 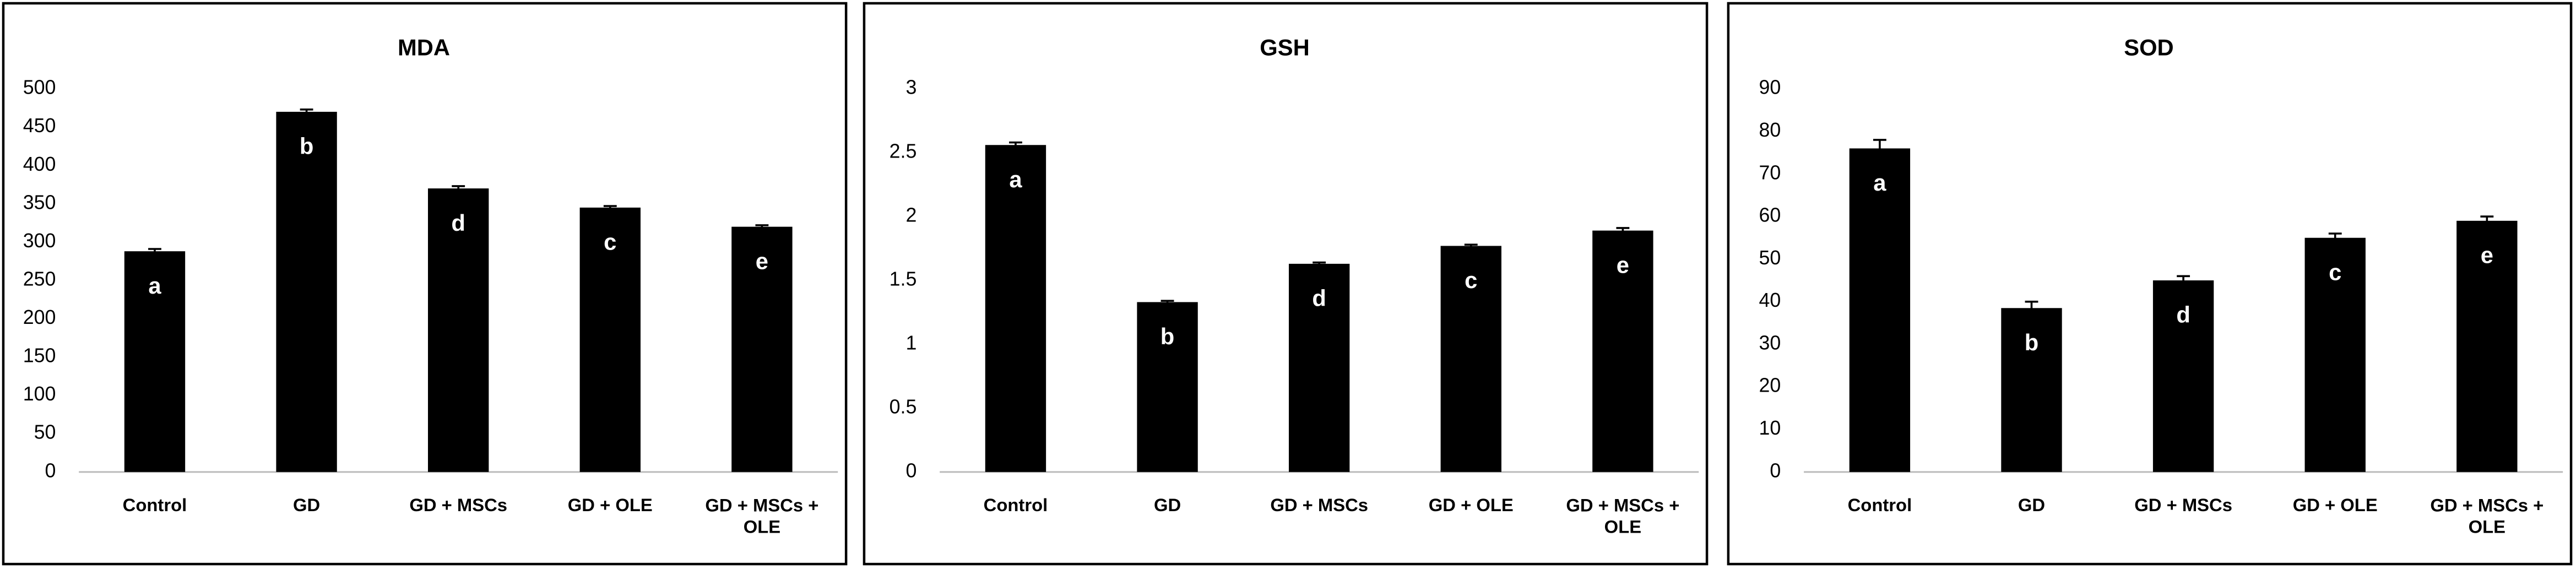 I want to click on y-tick-label: 30, so click(x=1770, y=343).